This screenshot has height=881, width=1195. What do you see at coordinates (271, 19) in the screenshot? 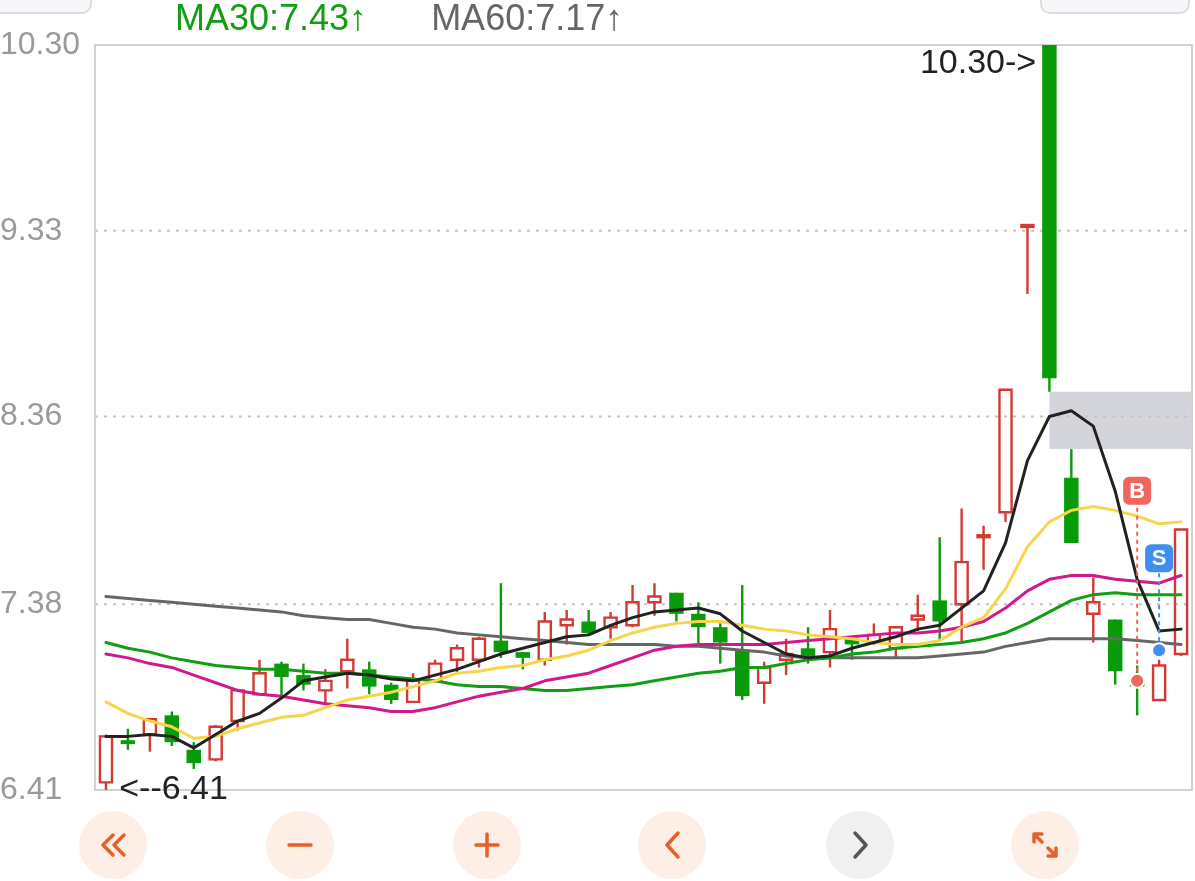
I see `text: MA30:7.43↑` at bounding box center [271, 19].